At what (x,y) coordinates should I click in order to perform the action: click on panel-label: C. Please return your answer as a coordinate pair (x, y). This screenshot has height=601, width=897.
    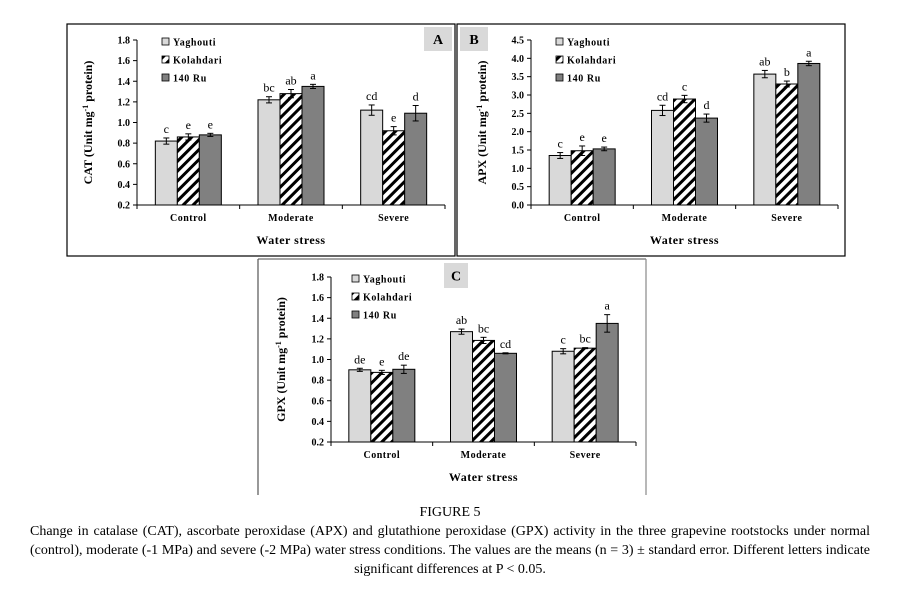
    Looking at the image, I should click on (456, 277).